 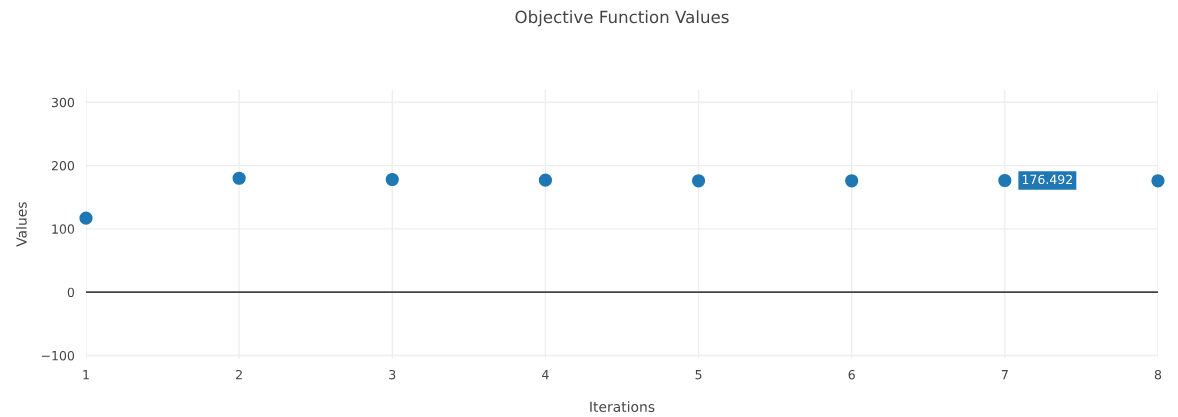 What do you see at coordinates (545, 375) in the screenshot?
I see `x-tick-label: 4` at bounding box center [545, 375].